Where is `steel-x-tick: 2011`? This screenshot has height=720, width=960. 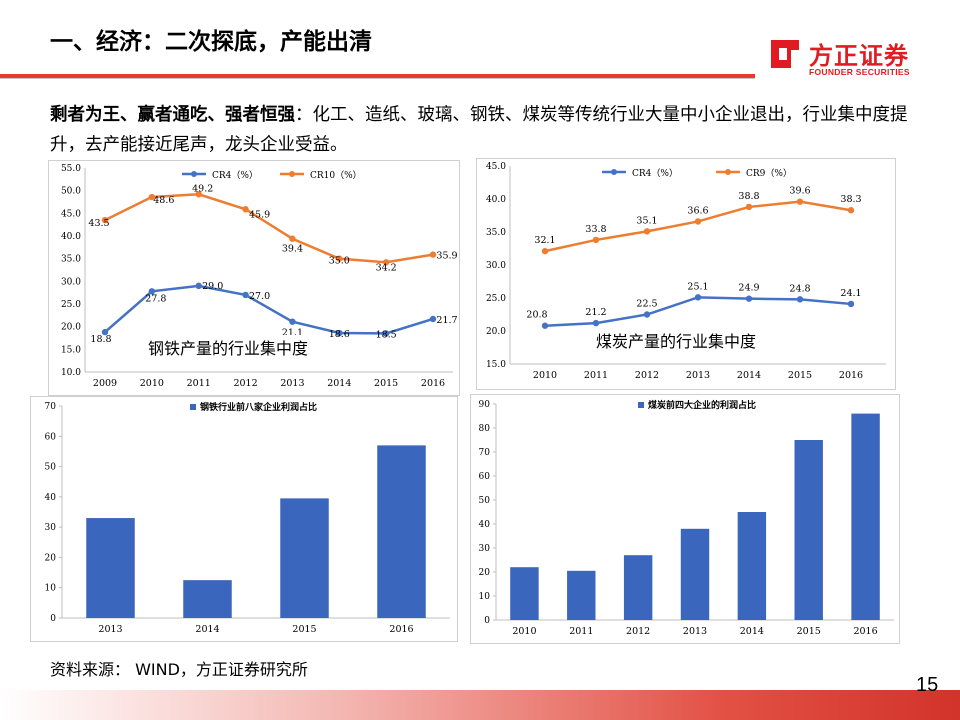
steel-x-tick: 2011 is located at coordinates (199, 383).